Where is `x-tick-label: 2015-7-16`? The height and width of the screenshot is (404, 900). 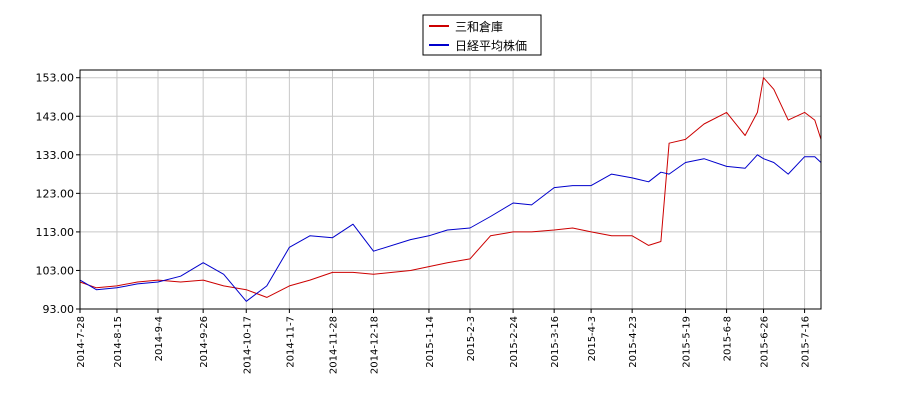
x-tick-label: 2015-7-16 is located at coordinates (806, 342).